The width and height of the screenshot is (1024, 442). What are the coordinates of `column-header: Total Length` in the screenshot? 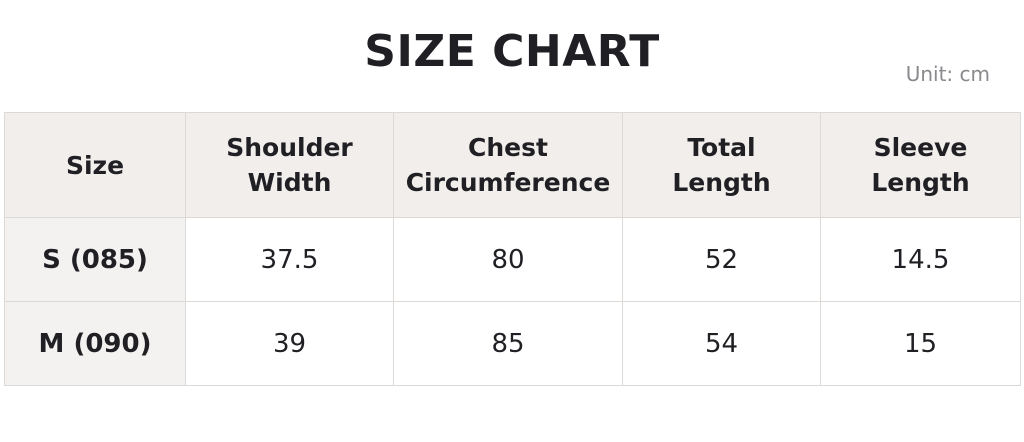 It's located at (721, 165).